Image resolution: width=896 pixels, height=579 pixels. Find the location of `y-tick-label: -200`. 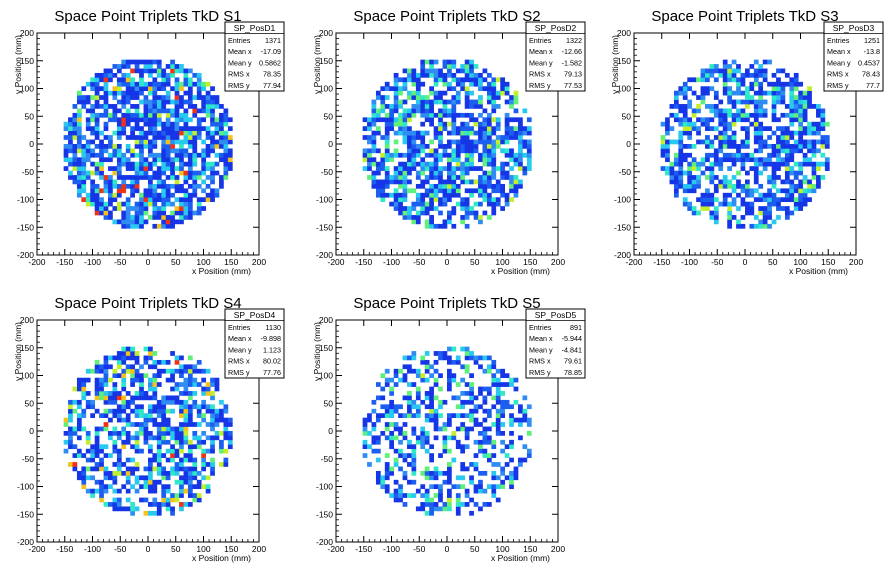

y-tick-label: -200 is located at coordinates (324, 542).